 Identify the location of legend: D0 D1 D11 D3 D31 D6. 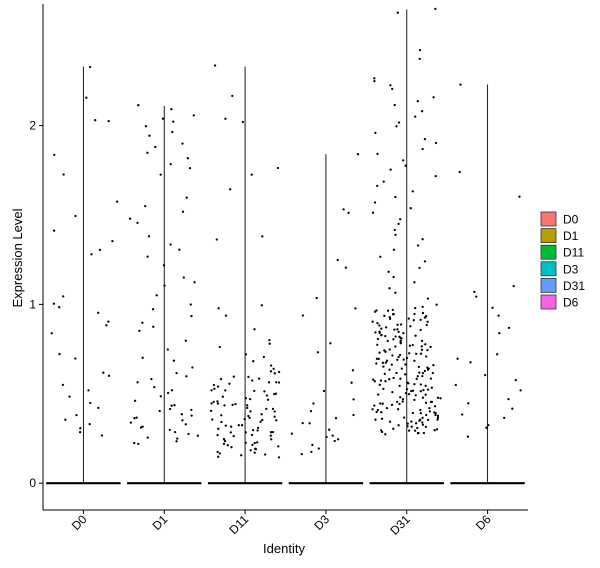
(562, 260).